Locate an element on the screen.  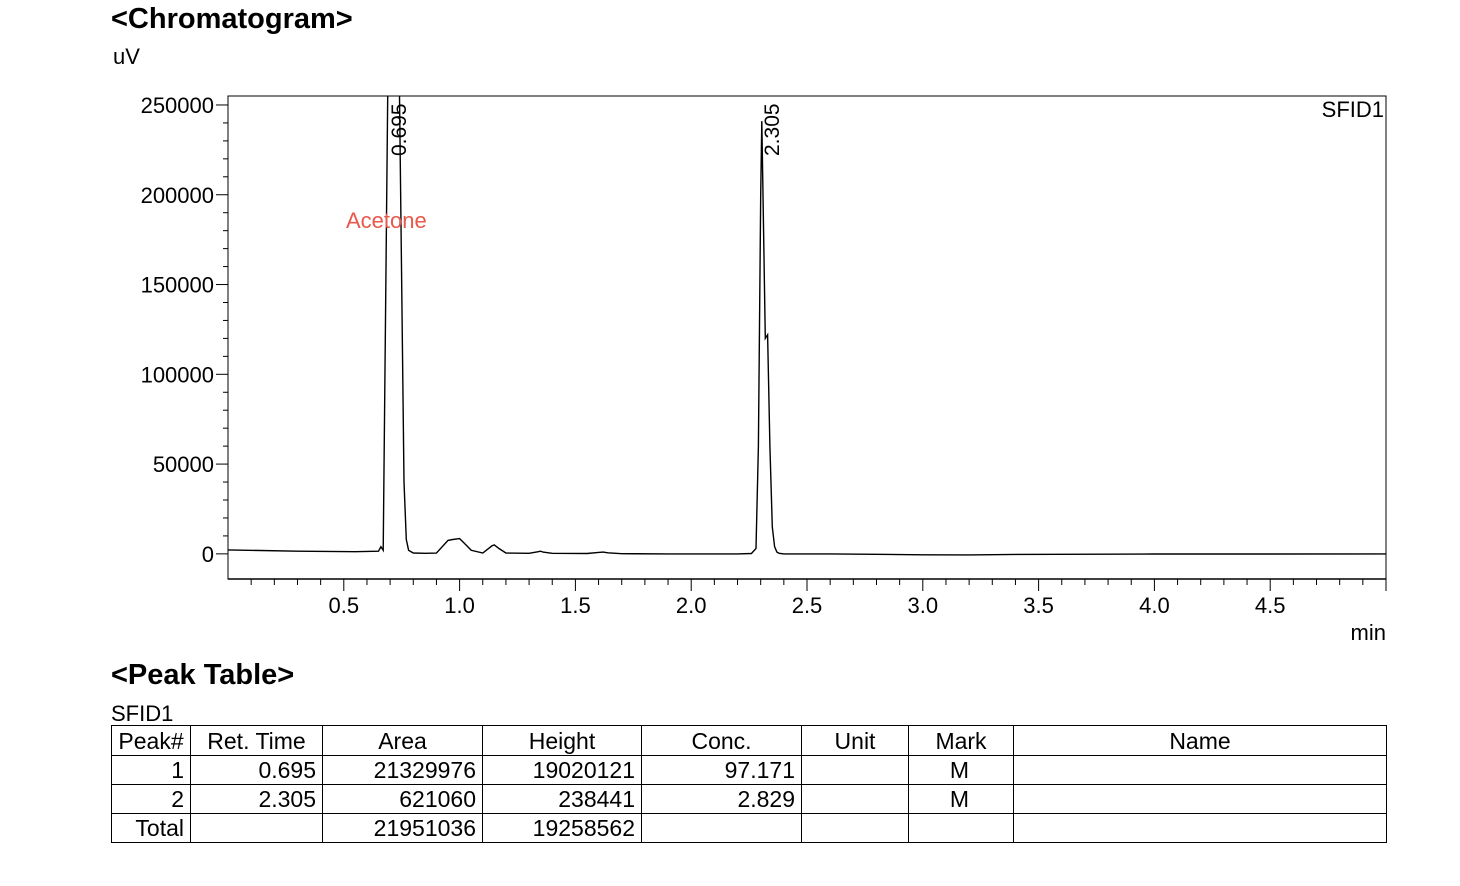
x-tick-label: 0.5 is located at coordinates (344, 605).